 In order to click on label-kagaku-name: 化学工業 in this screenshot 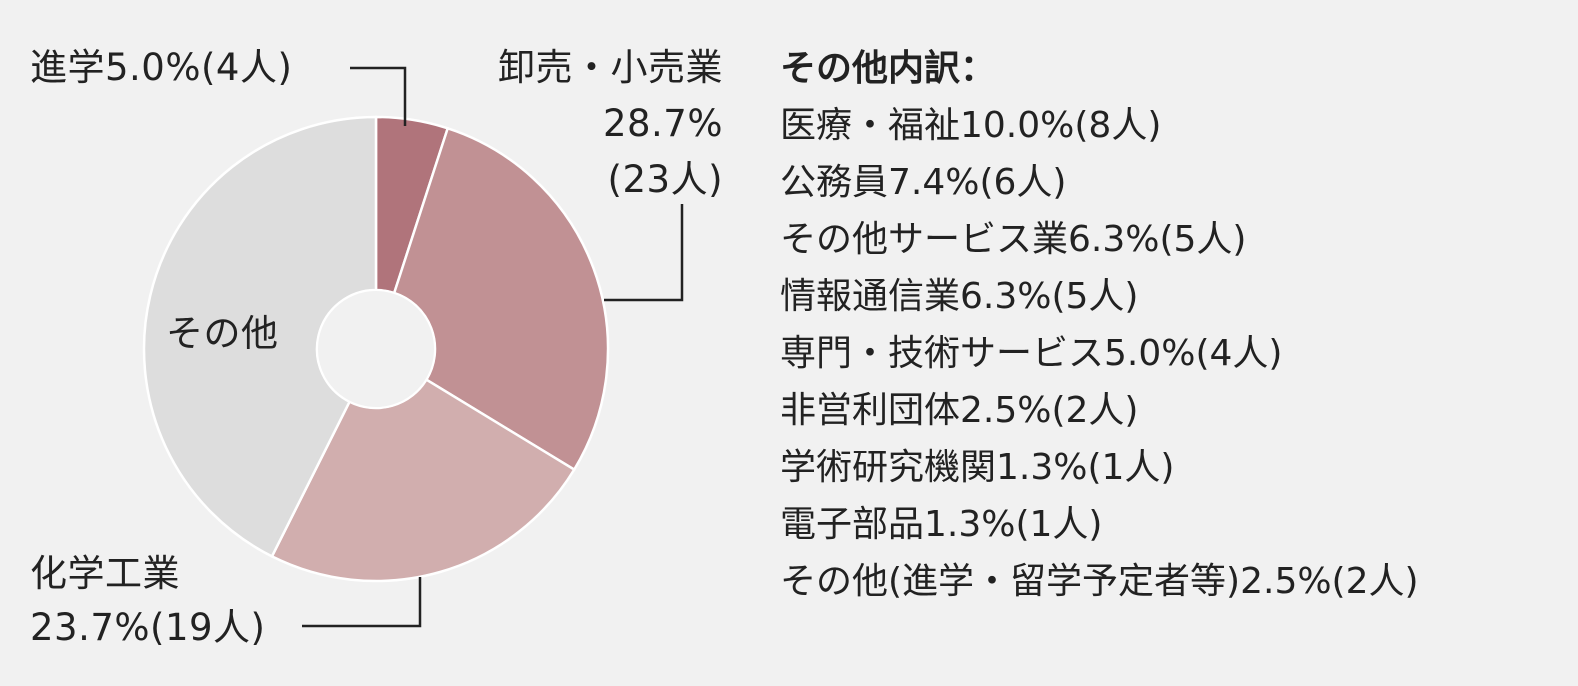, I will do `click(105, 573)`.